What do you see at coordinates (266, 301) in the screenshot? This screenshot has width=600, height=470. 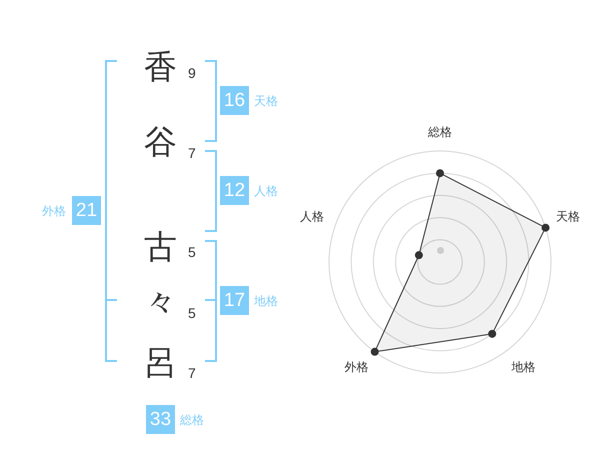 I see `category-label: 地格` at bounding box center [266, 301].